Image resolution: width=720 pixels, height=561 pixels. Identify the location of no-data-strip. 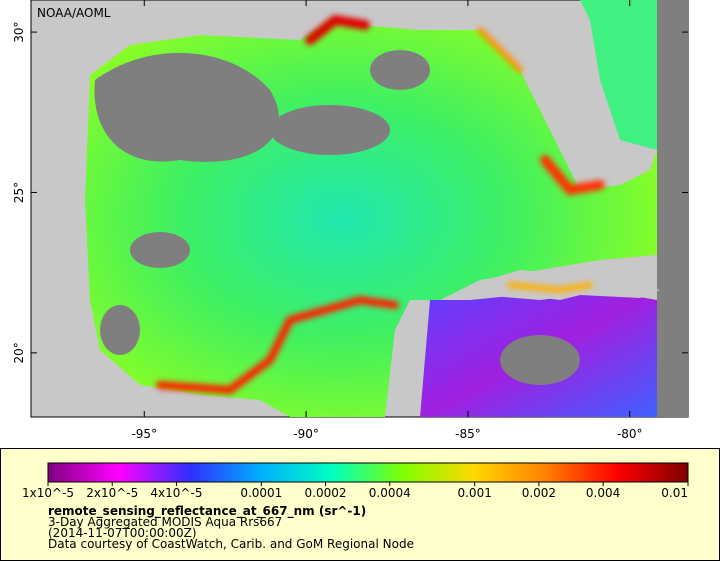
(672, 208).